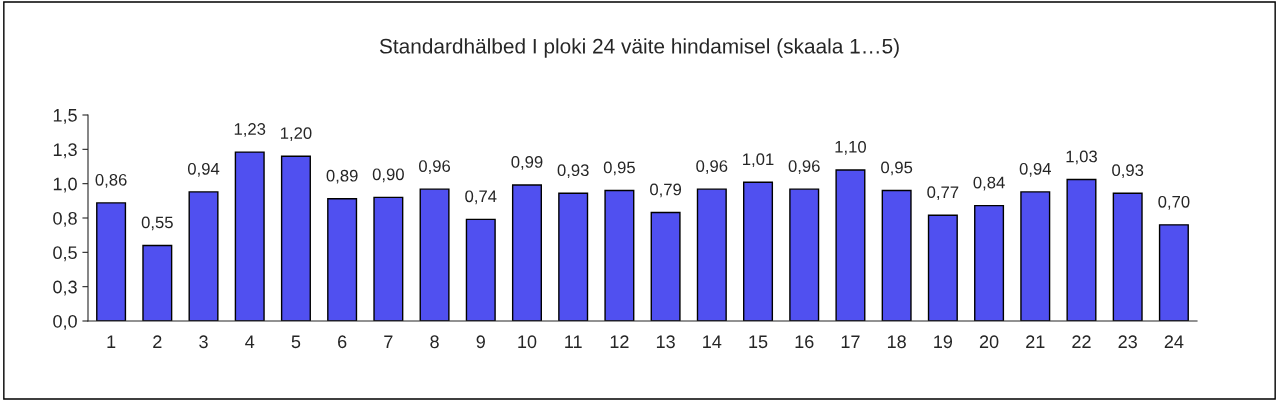 Image resolution: width=1279 pixels, height=401 pixels. I want to click on y-tick-label: 0,3, so click(65, 288).